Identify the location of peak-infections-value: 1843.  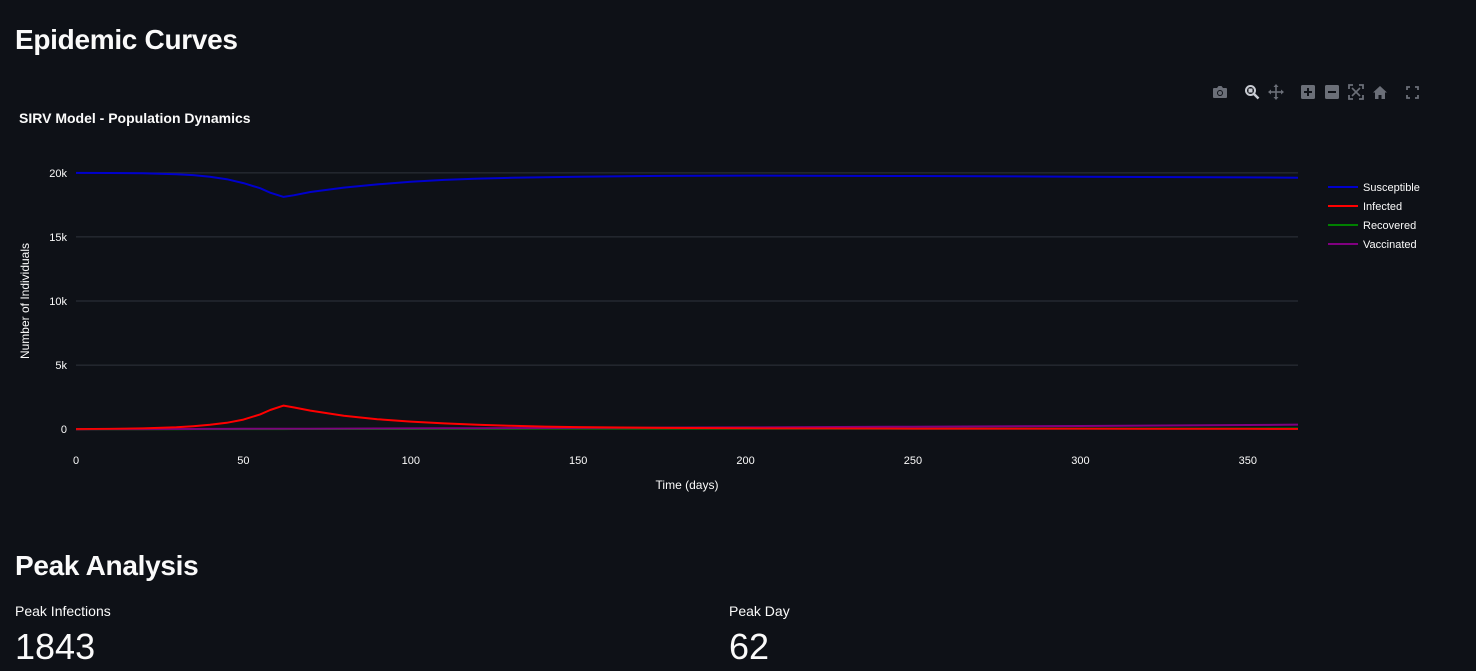
(55, 646).